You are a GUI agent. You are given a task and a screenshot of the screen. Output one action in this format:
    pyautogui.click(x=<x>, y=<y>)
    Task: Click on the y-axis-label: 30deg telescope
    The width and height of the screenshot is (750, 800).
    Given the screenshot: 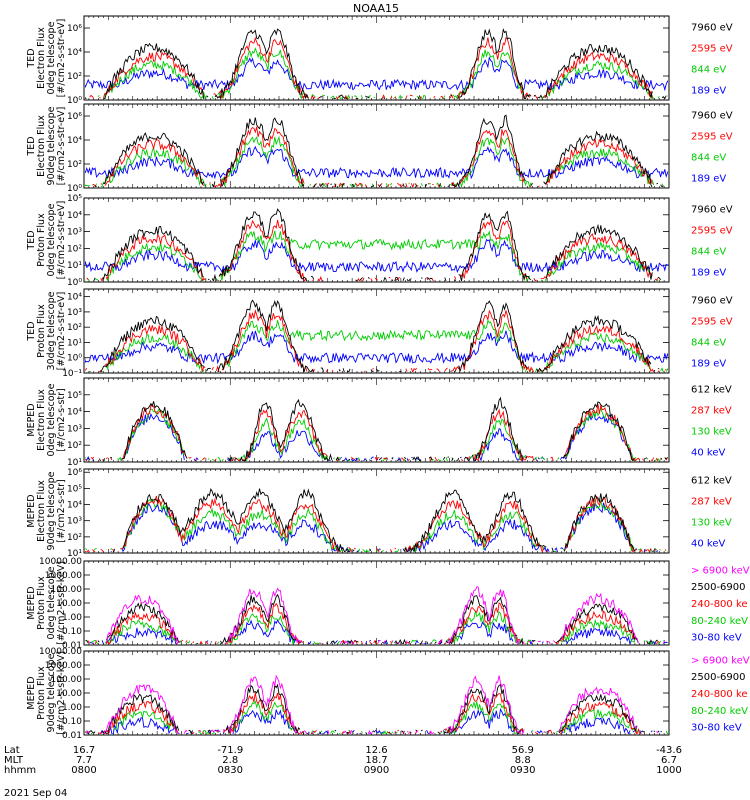 What is the action you would take?
    pyautogui.click(x=51, y=330)
    